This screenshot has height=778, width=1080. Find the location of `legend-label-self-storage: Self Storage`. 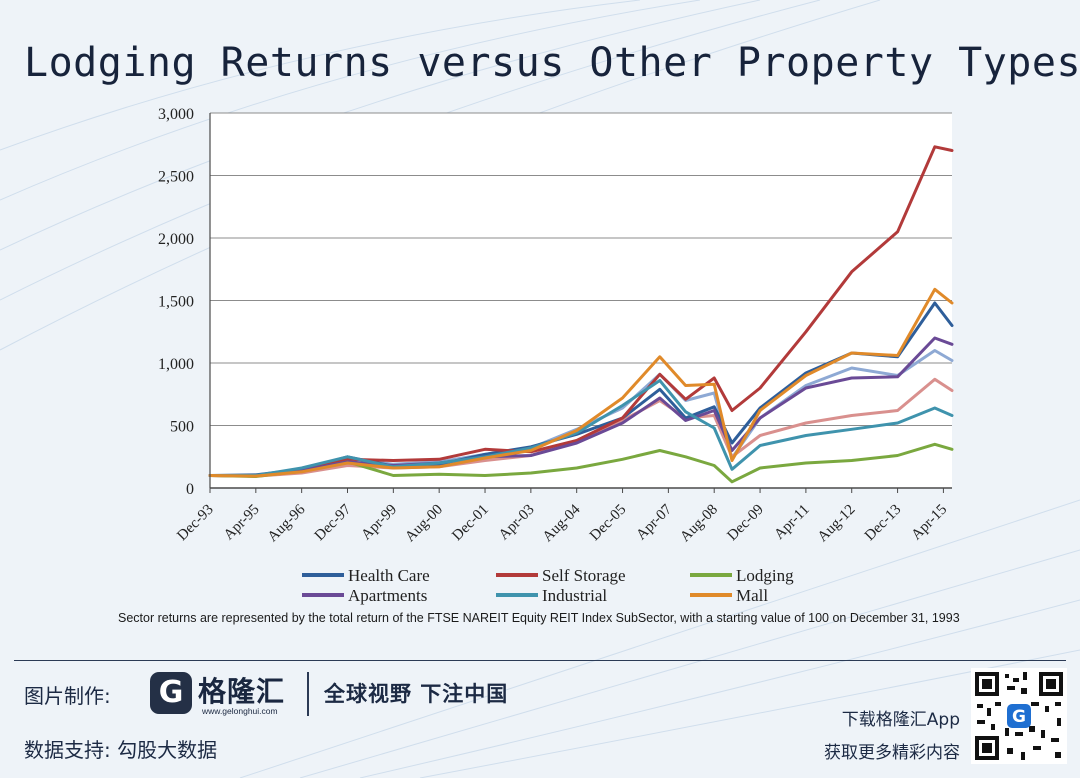

legend-label-self-storage: Self Storage is located at coordinates (584, 575).